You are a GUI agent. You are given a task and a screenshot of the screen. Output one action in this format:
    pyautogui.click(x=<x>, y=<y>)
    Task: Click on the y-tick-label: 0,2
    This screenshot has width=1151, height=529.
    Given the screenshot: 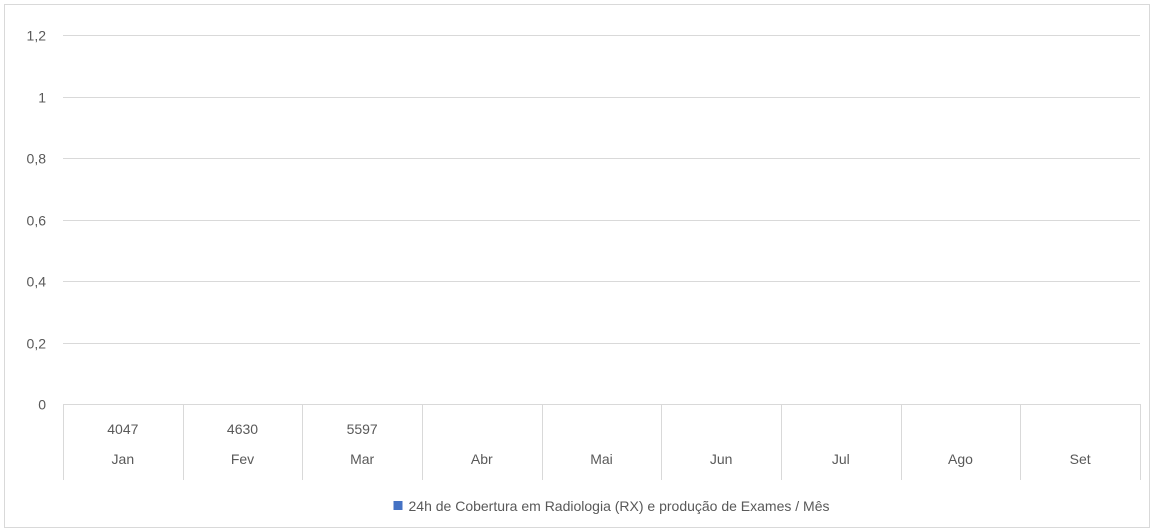 What is the action you would take?
    pyautogui.click(x=37, y=344)
    